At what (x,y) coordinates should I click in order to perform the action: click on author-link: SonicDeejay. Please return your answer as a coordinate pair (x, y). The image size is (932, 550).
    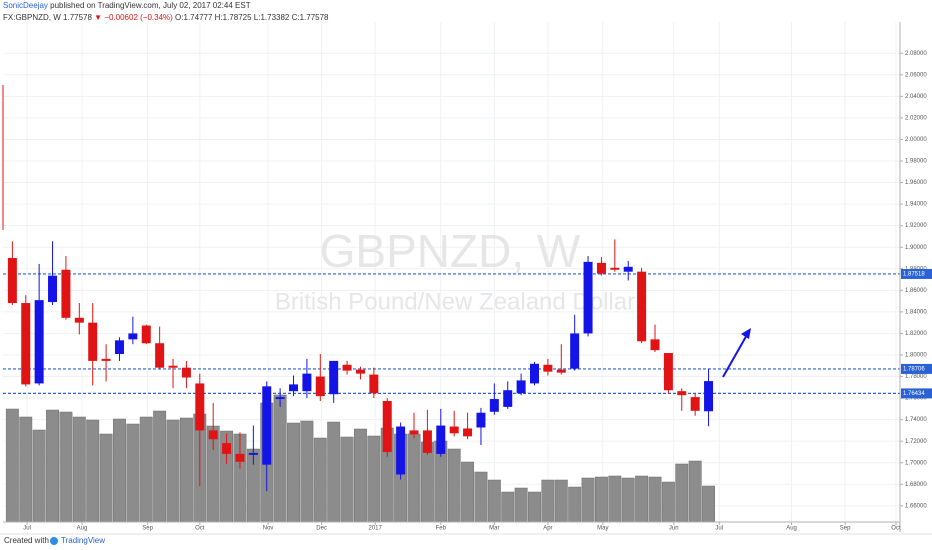
    Looking at the image, I should click on (25, 5).